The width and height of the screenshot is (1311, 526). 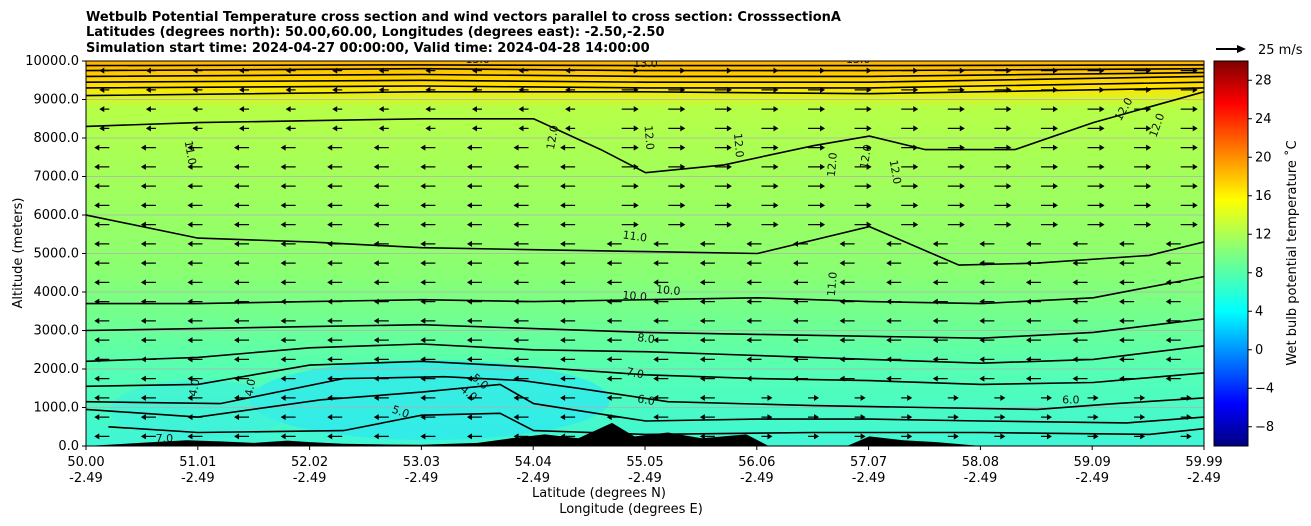 What do you see at coordinates (1264, 388) in the screenshot?
I see `colorbar-tick-label: −4` at bounding box center [1264, 388].